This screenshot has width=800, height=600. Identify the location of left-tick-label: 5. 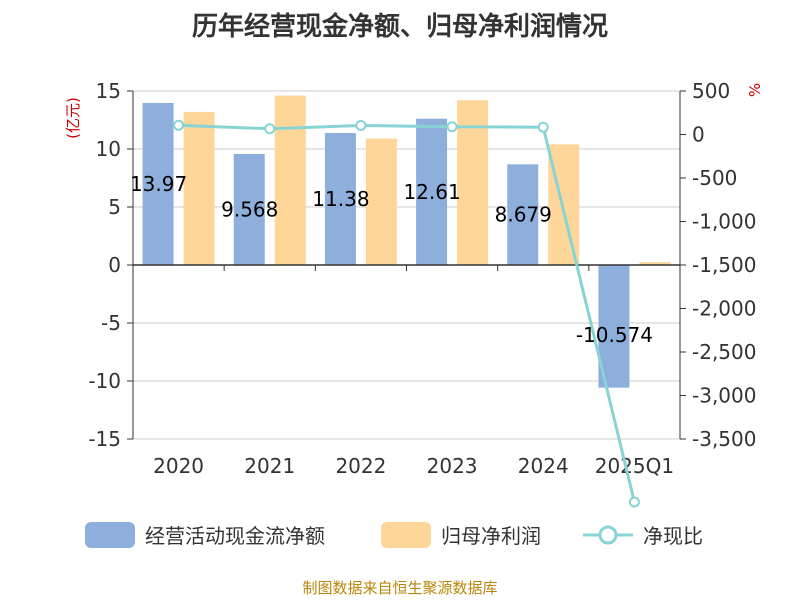
(114, 207).